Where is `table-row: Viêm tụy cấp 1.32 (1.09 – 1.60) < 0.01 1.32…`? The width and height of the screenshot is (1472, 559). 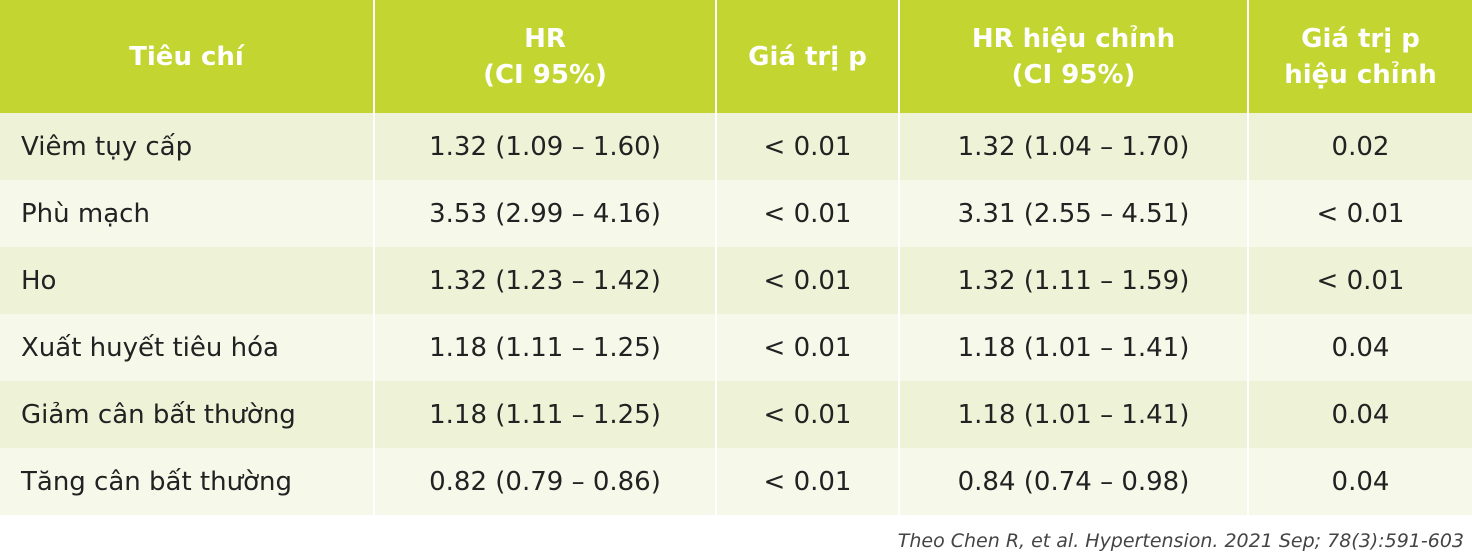 table-row: Viêm tụy cấp 1.32 (1.09 – 1.60) < 0.01 1.32… is located at coordinates (736, 146).